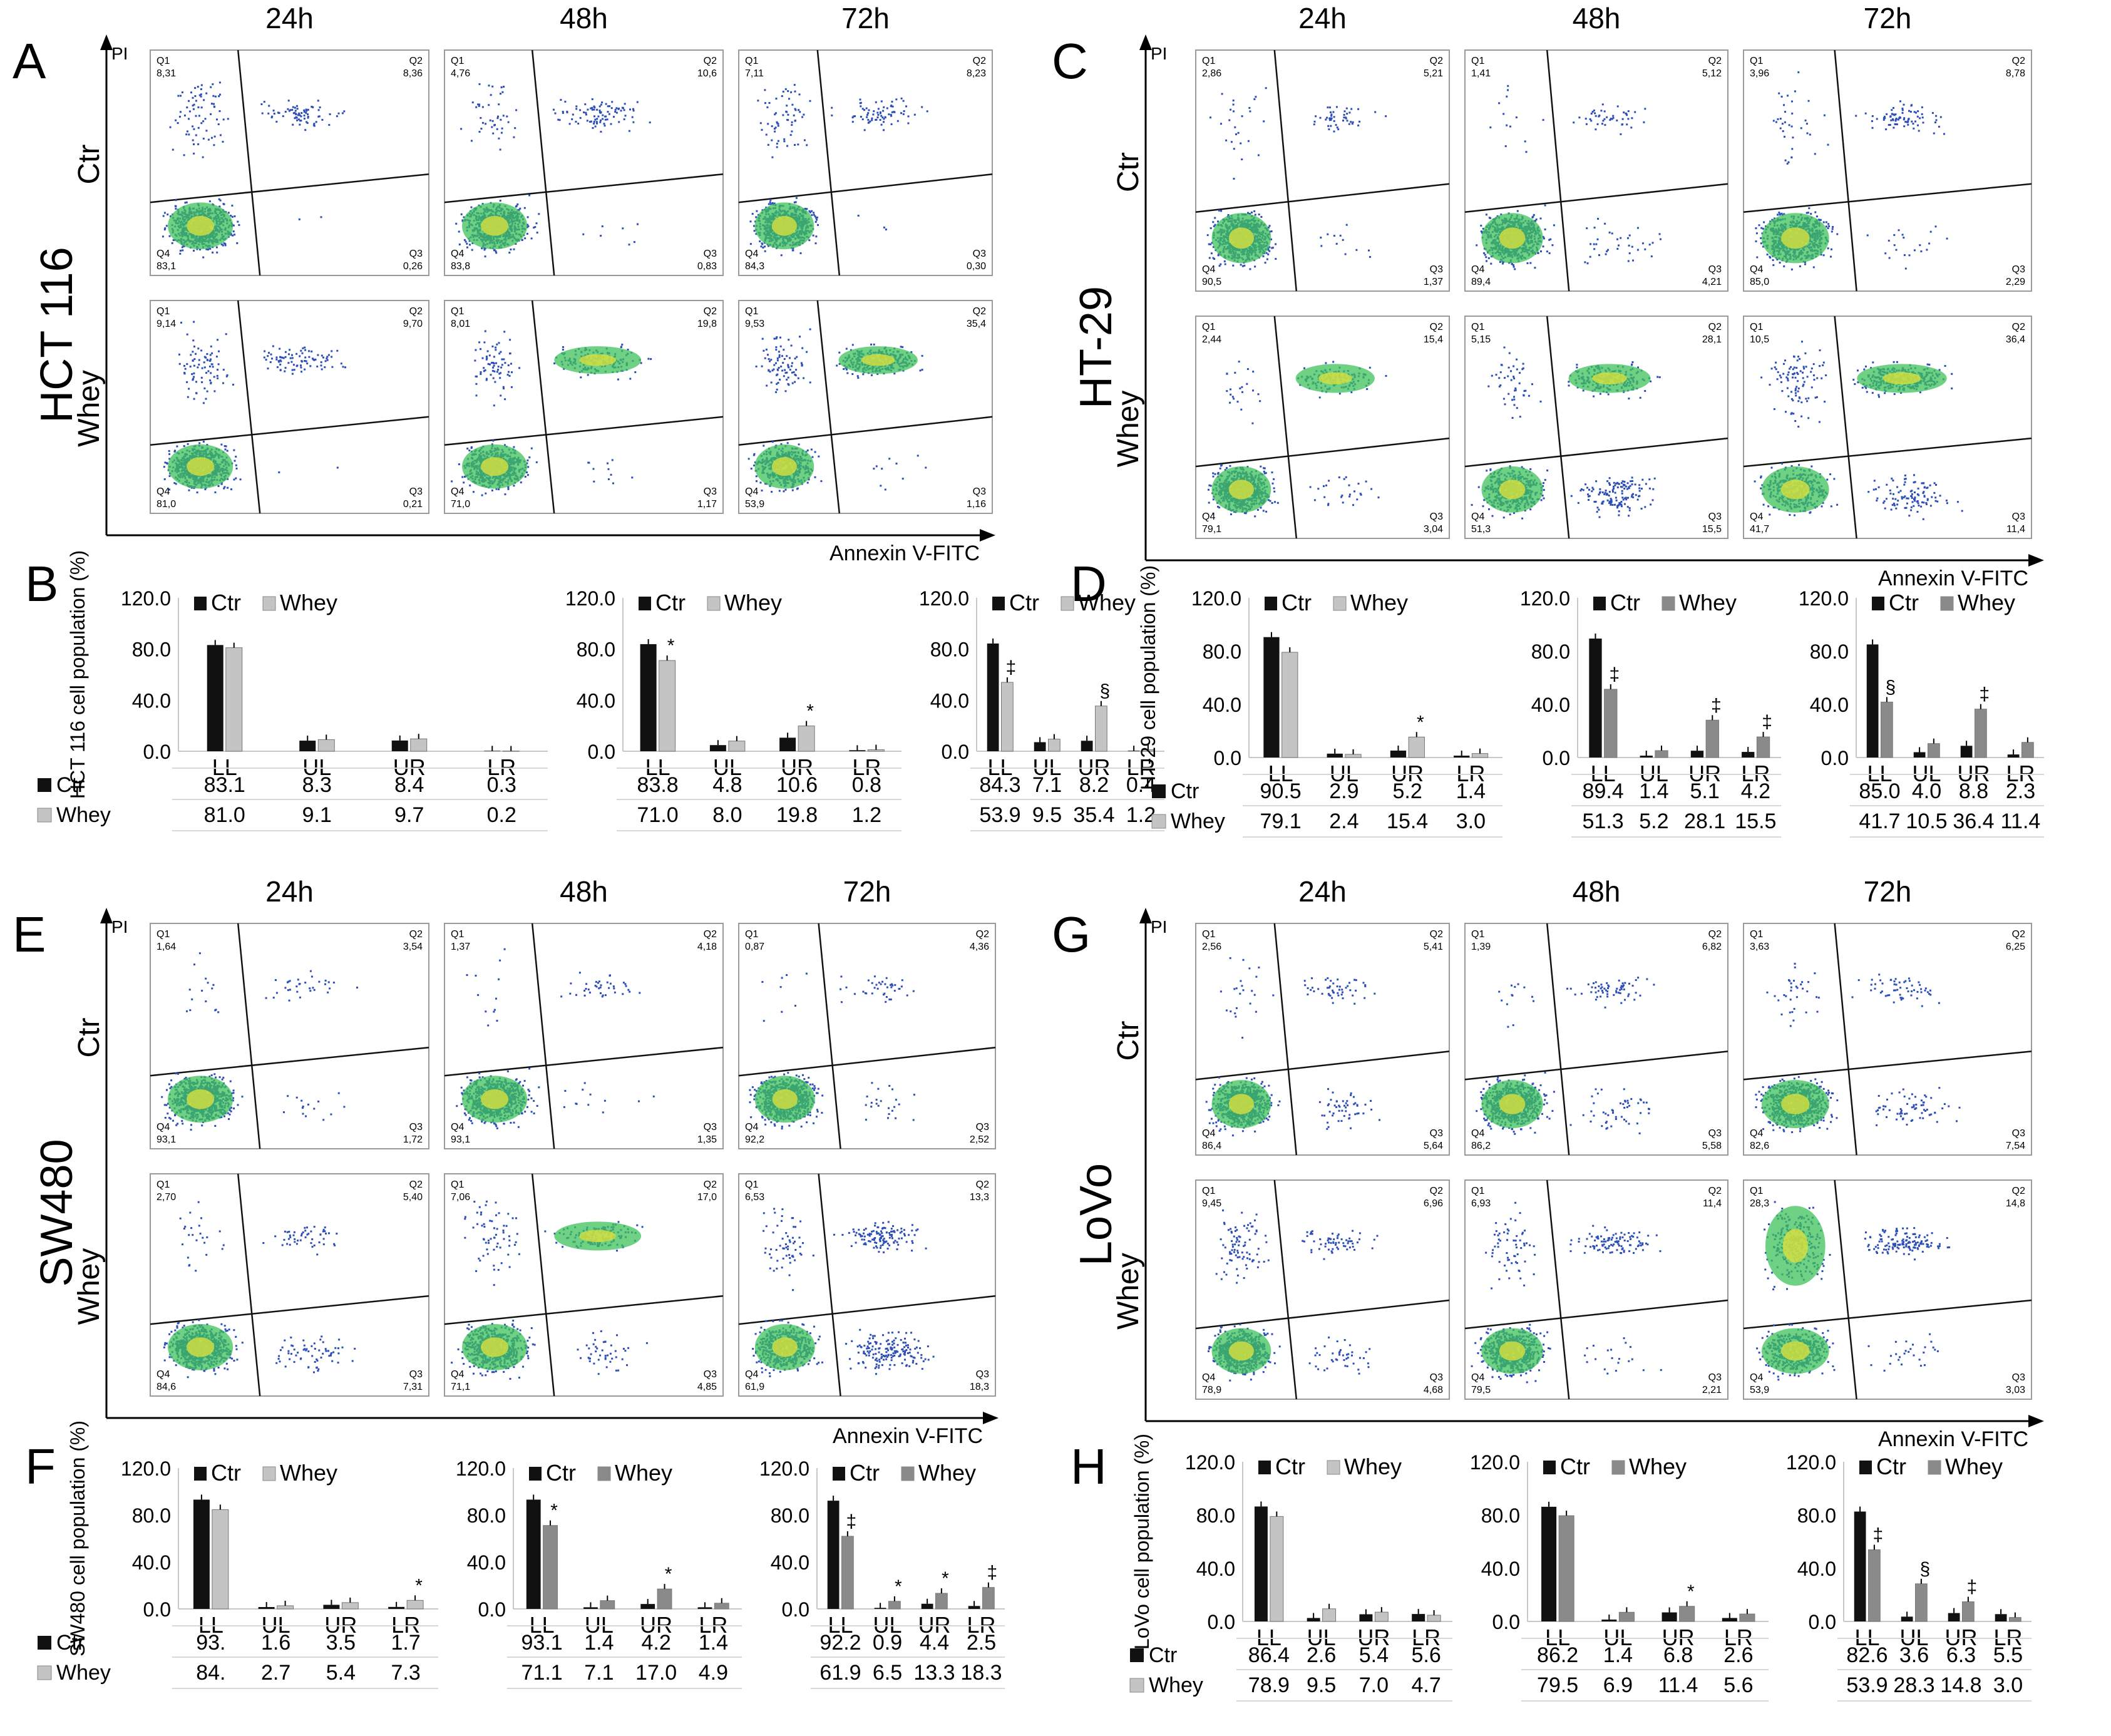 This screenshot has width=2111, height=1736. I want to click on quadrant-value-q4: 83,8, so click(460, 266).